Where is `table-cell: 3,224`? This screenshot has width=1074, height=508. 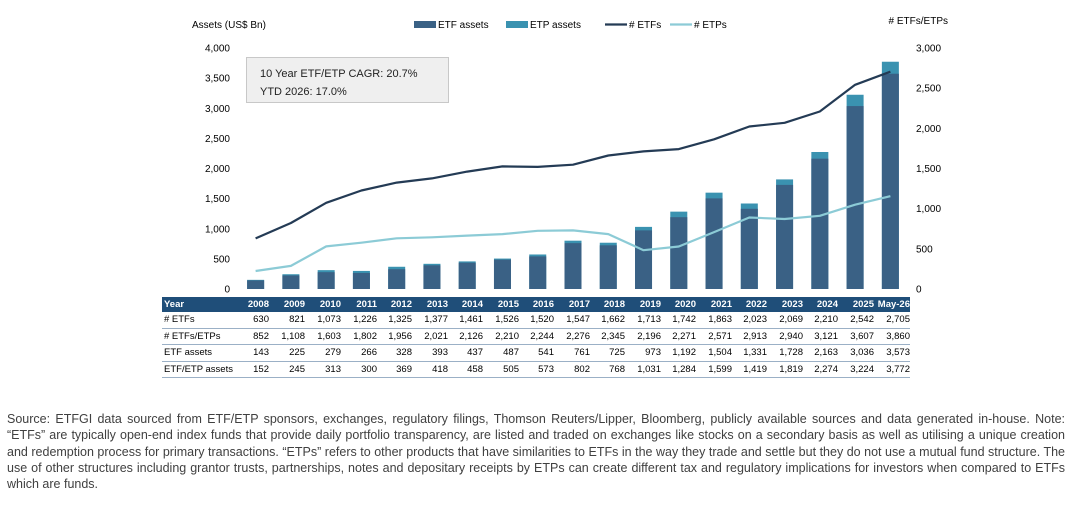
table-cell: 3,224 is located at coordinates (856, 370).